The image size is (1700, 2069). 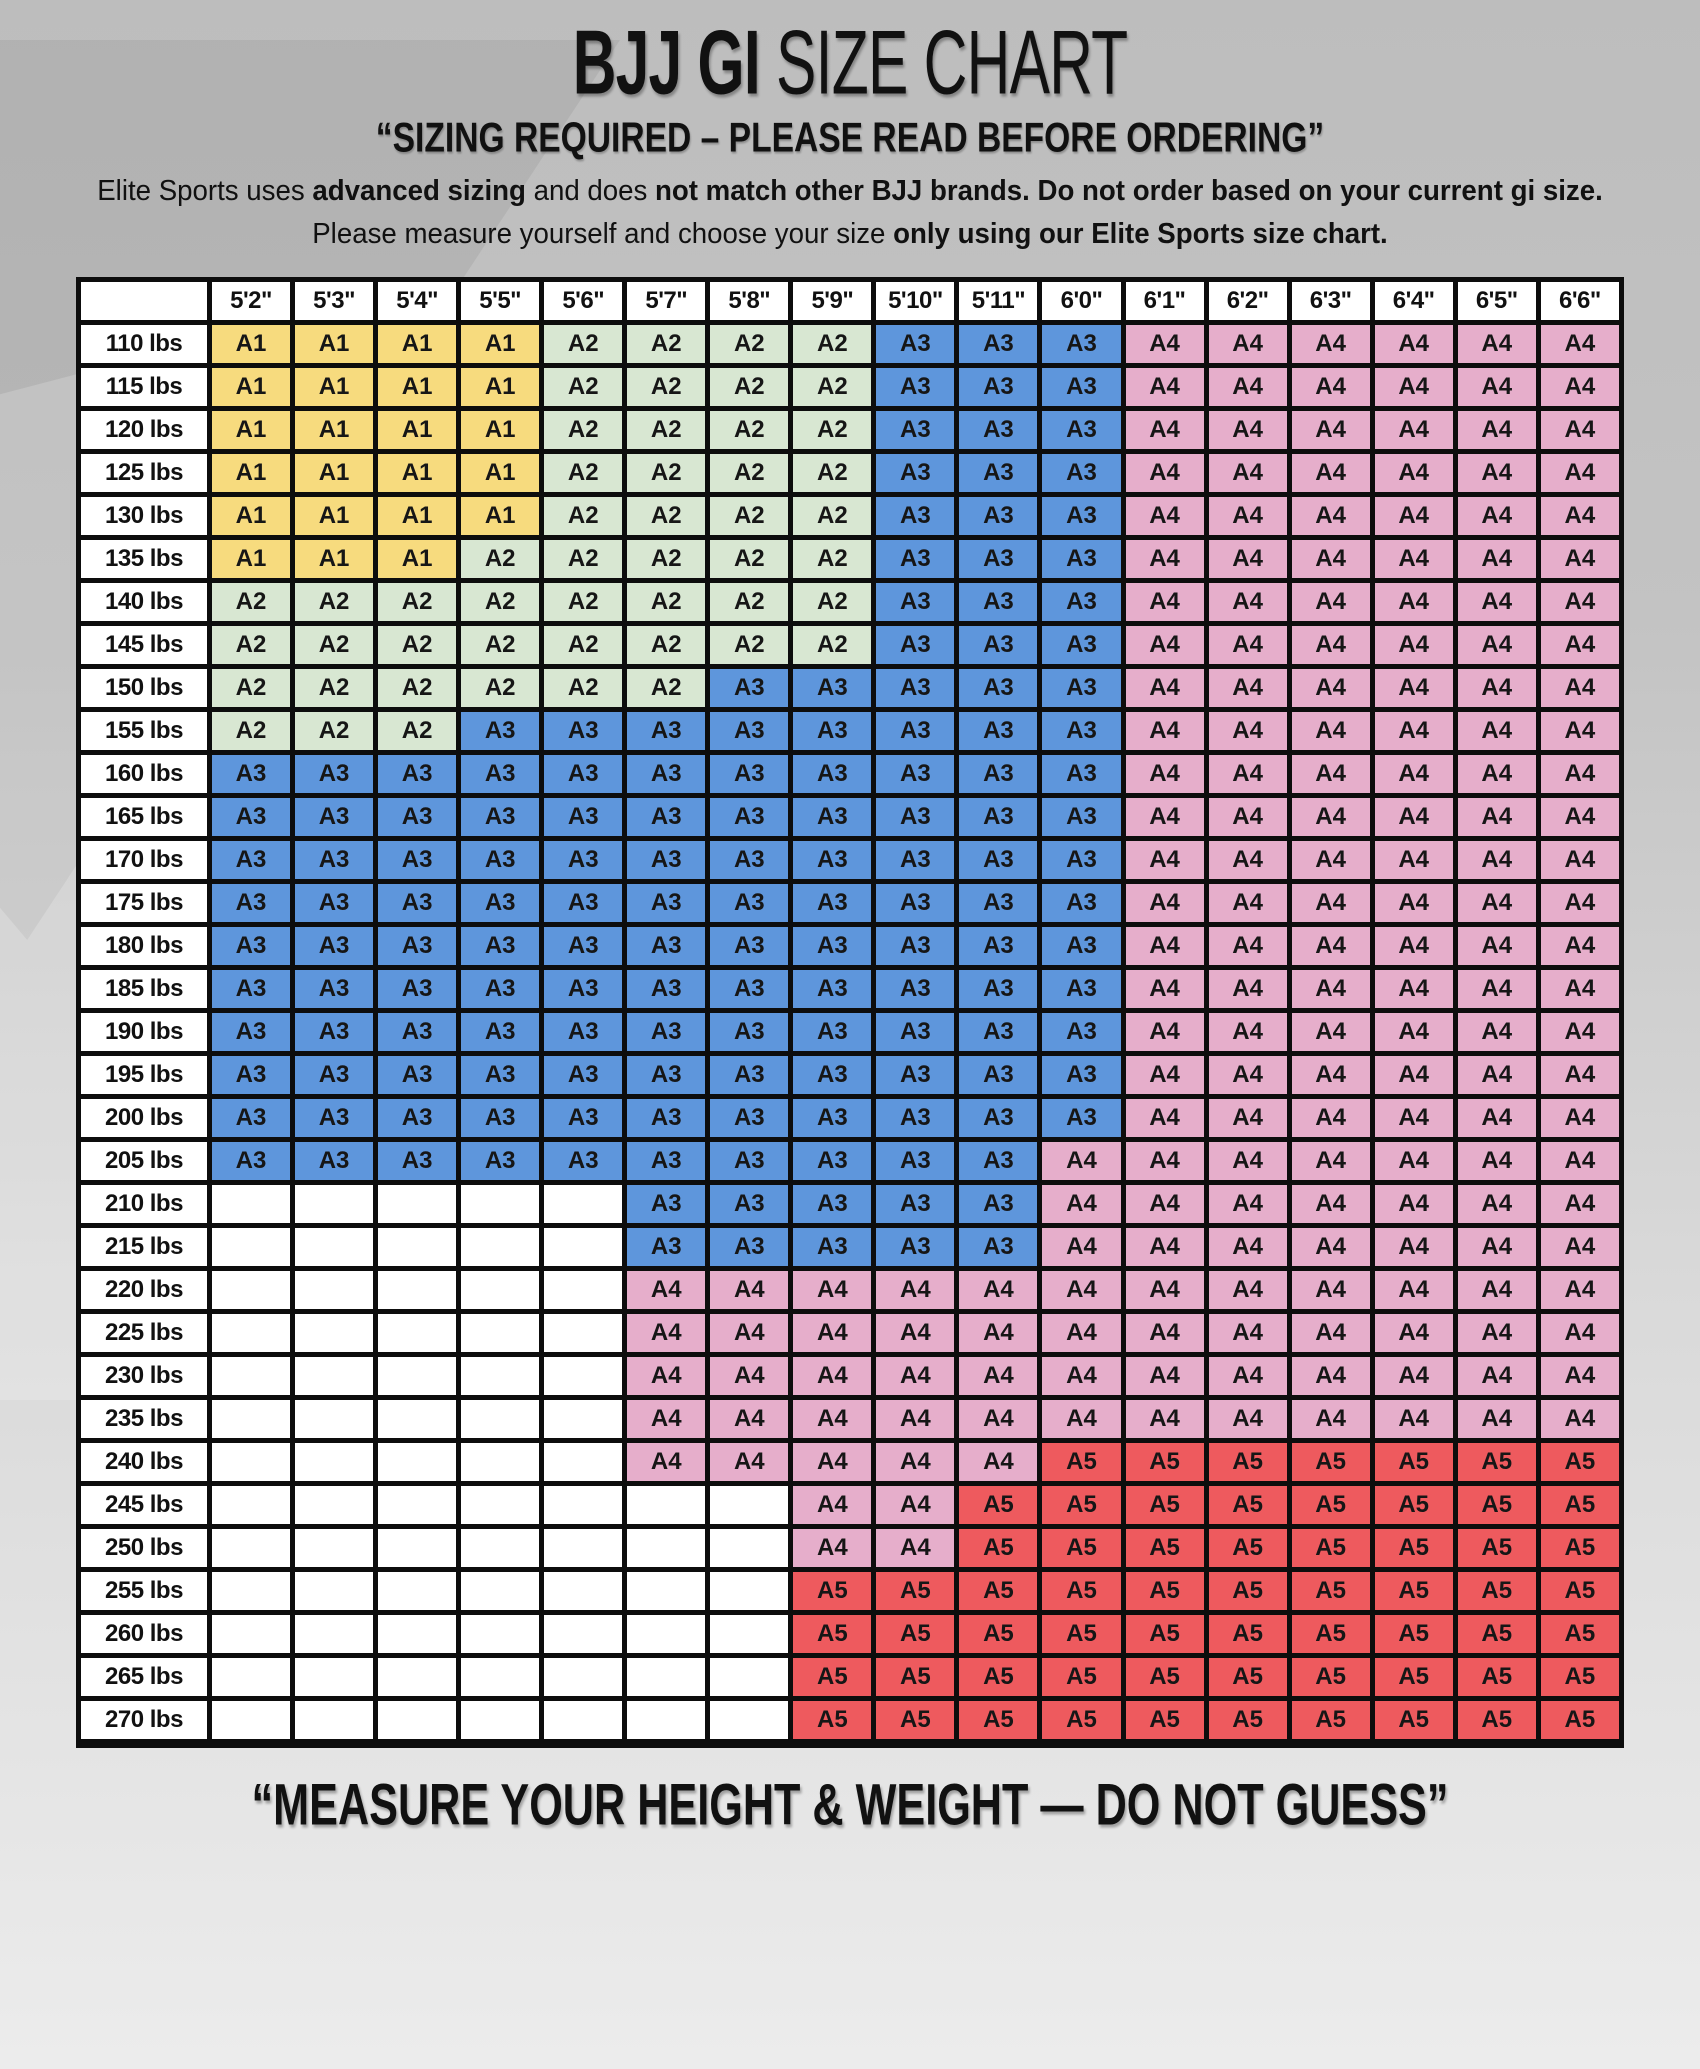 What do you see at coordinates (666, 62) in the screenshot?
I see `page-title-bold: BJJ GI` at bounding box center [666, 62].